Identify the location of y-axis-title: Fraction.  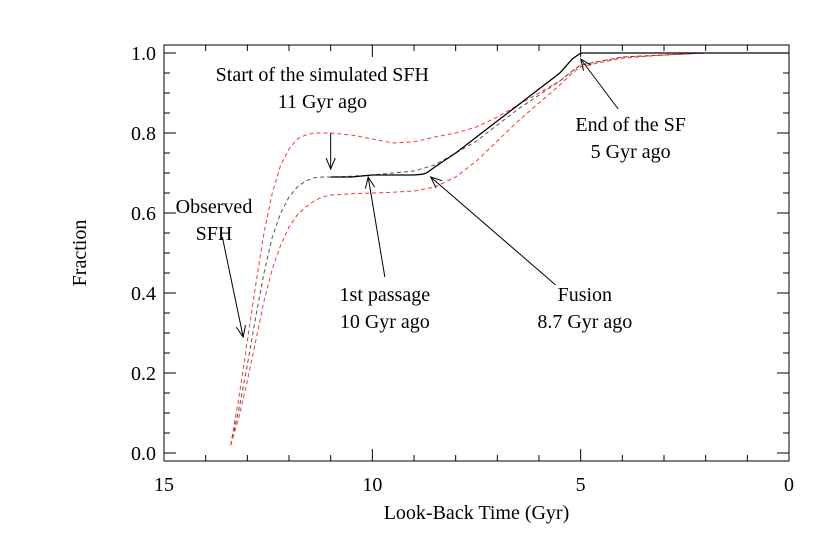
(80, 253).